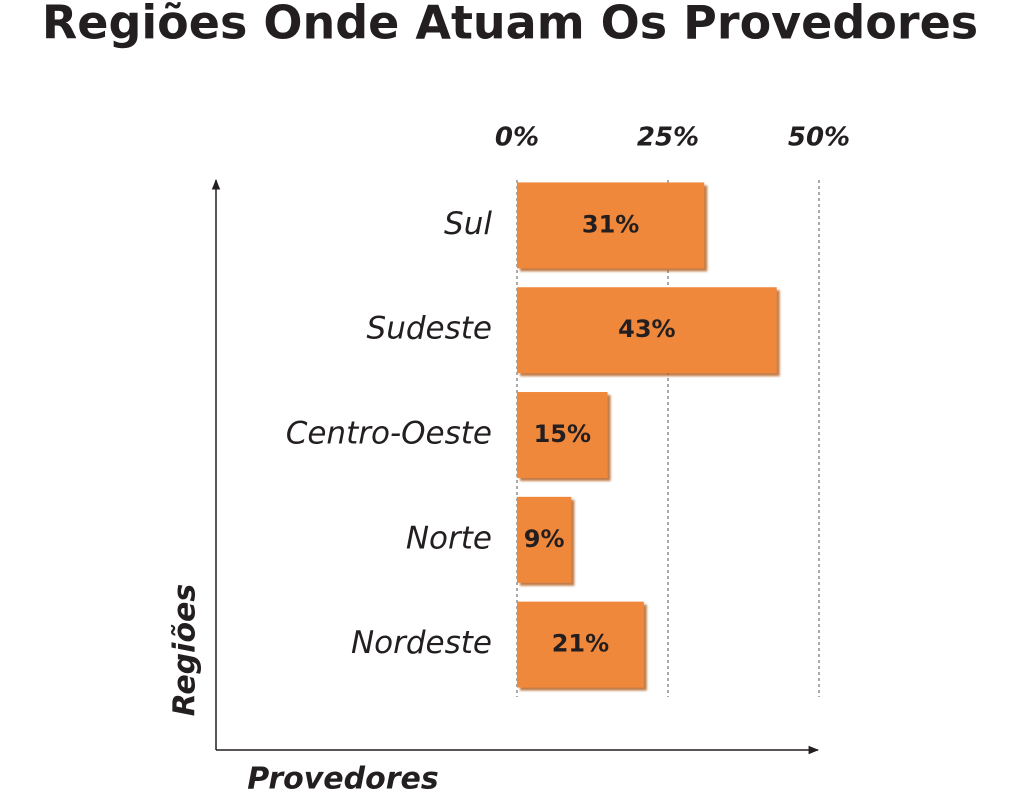  Describe the element at coordinates (517, 138) in the screenshot. I see `x-tick-label: 0%` at that location.